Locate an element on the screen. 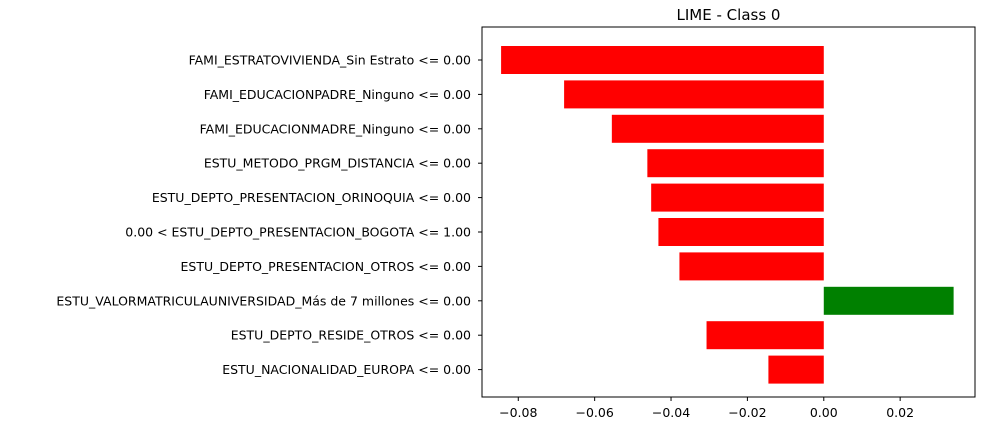  x-tick-label-1: −0.06 is located at coordinates (594, 412).